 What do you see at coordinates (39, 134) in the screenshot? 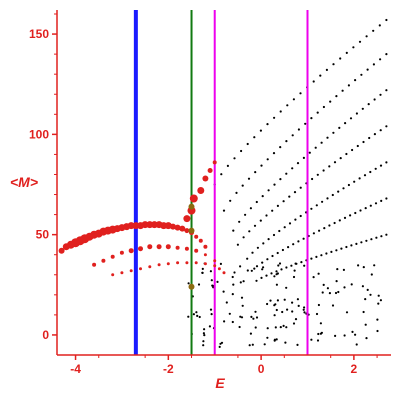
I see `y-tick-label: 100` at bounding box center [39, 134].